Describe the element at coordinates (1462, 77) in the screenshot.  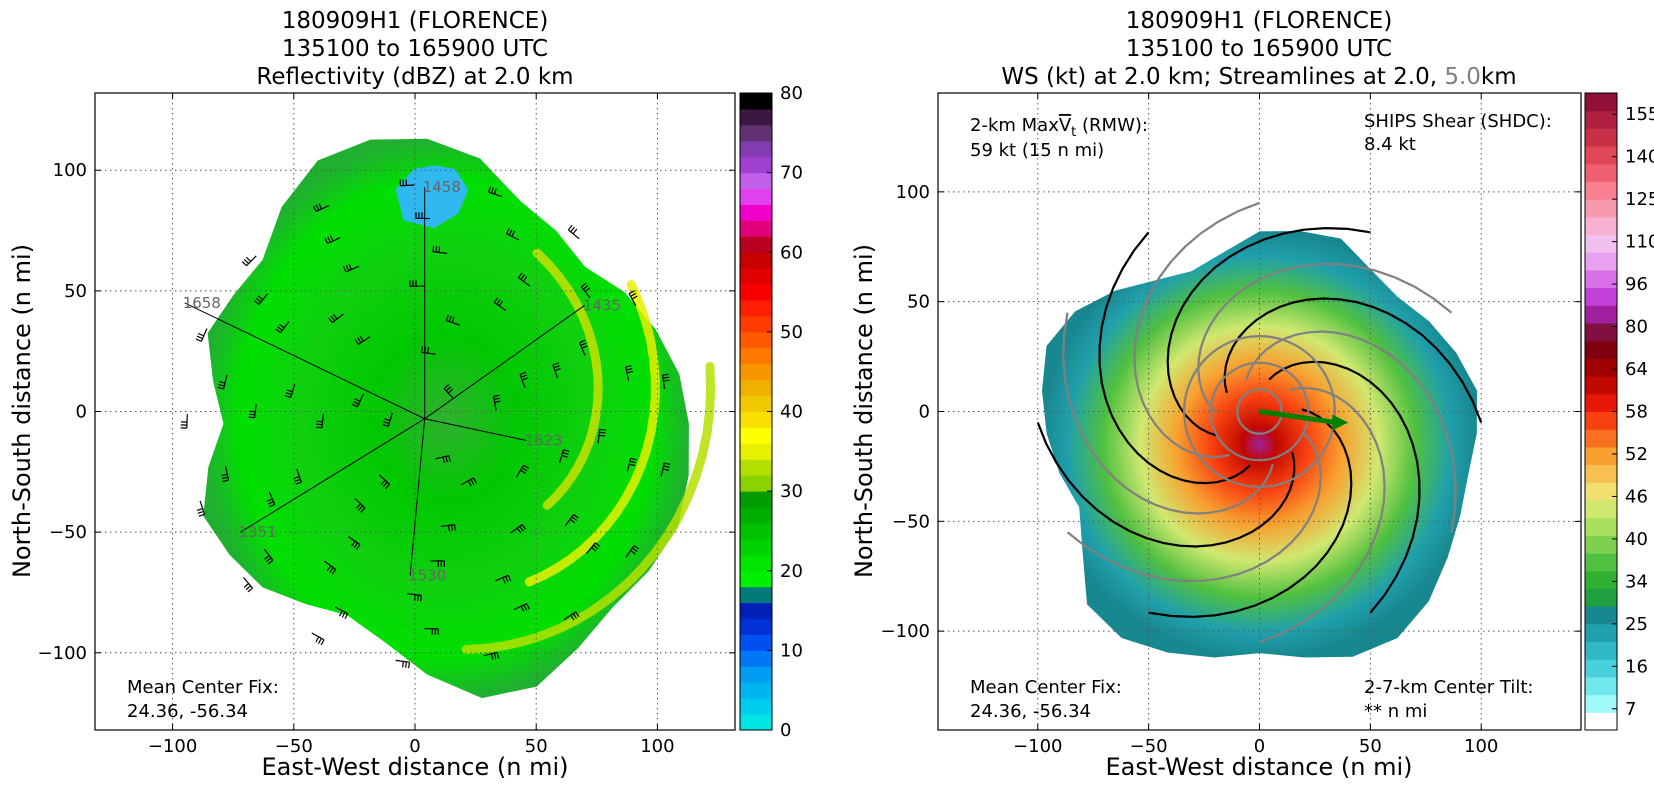
I see `right-title-line-3-highlight: 5.0` at that location.